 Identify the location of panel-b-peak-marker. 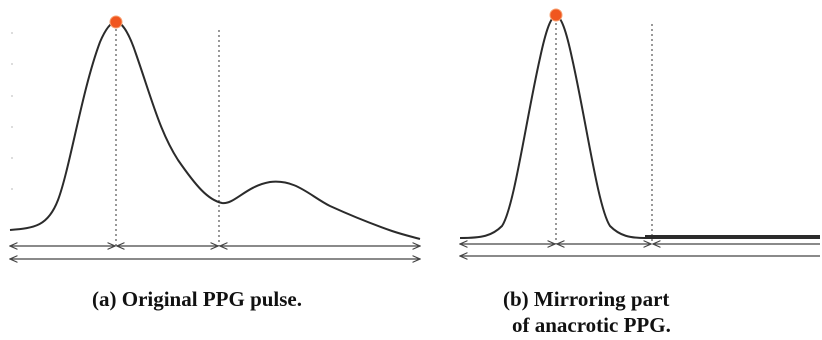
(556, 15).